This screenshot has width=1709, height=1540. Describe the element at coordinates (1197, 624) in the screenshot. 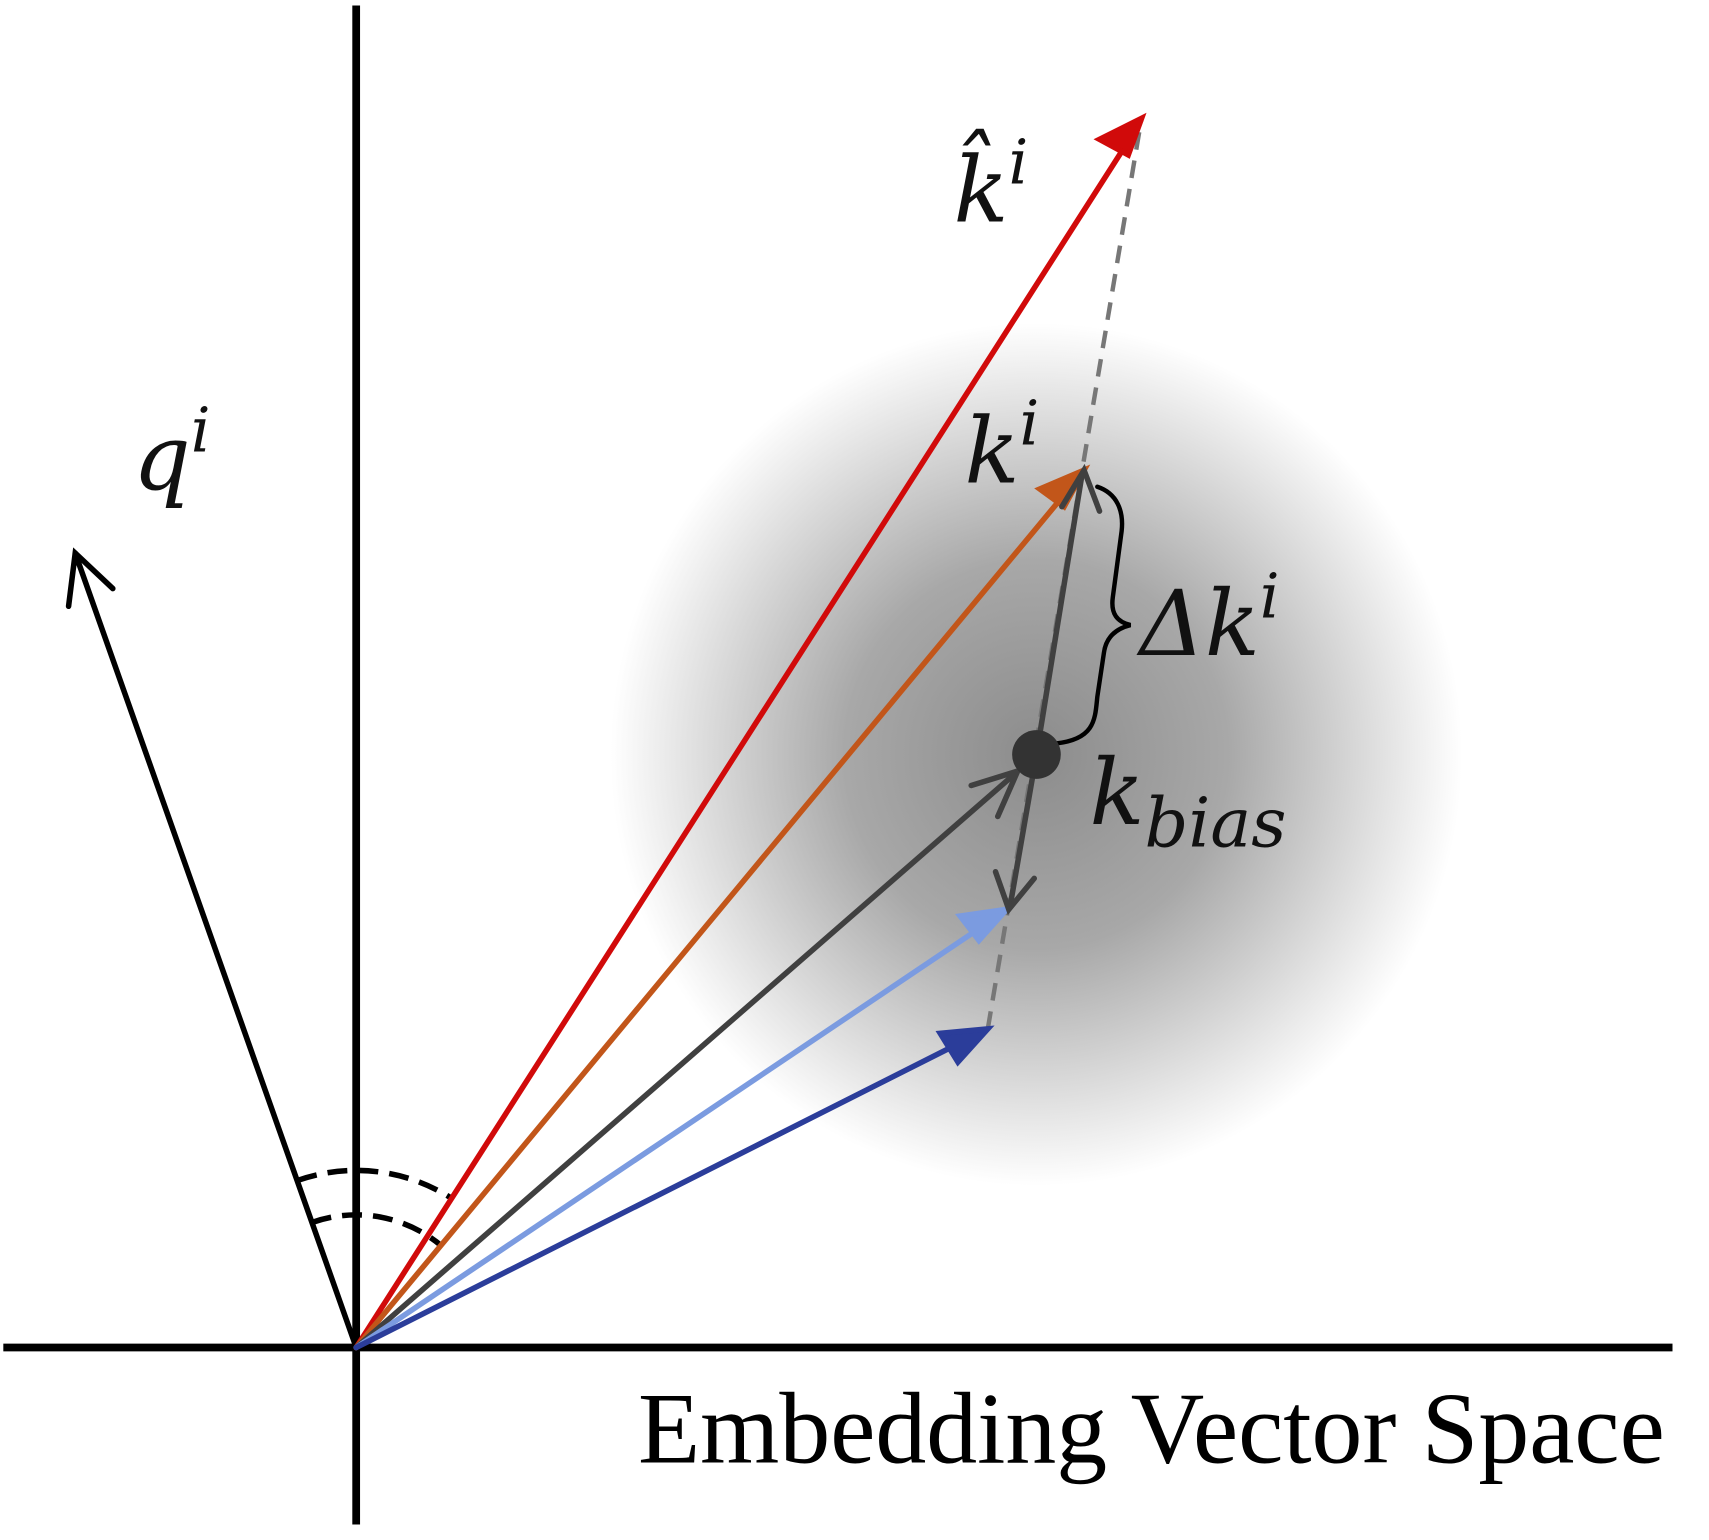

I see `label-base: Δk` at that location.